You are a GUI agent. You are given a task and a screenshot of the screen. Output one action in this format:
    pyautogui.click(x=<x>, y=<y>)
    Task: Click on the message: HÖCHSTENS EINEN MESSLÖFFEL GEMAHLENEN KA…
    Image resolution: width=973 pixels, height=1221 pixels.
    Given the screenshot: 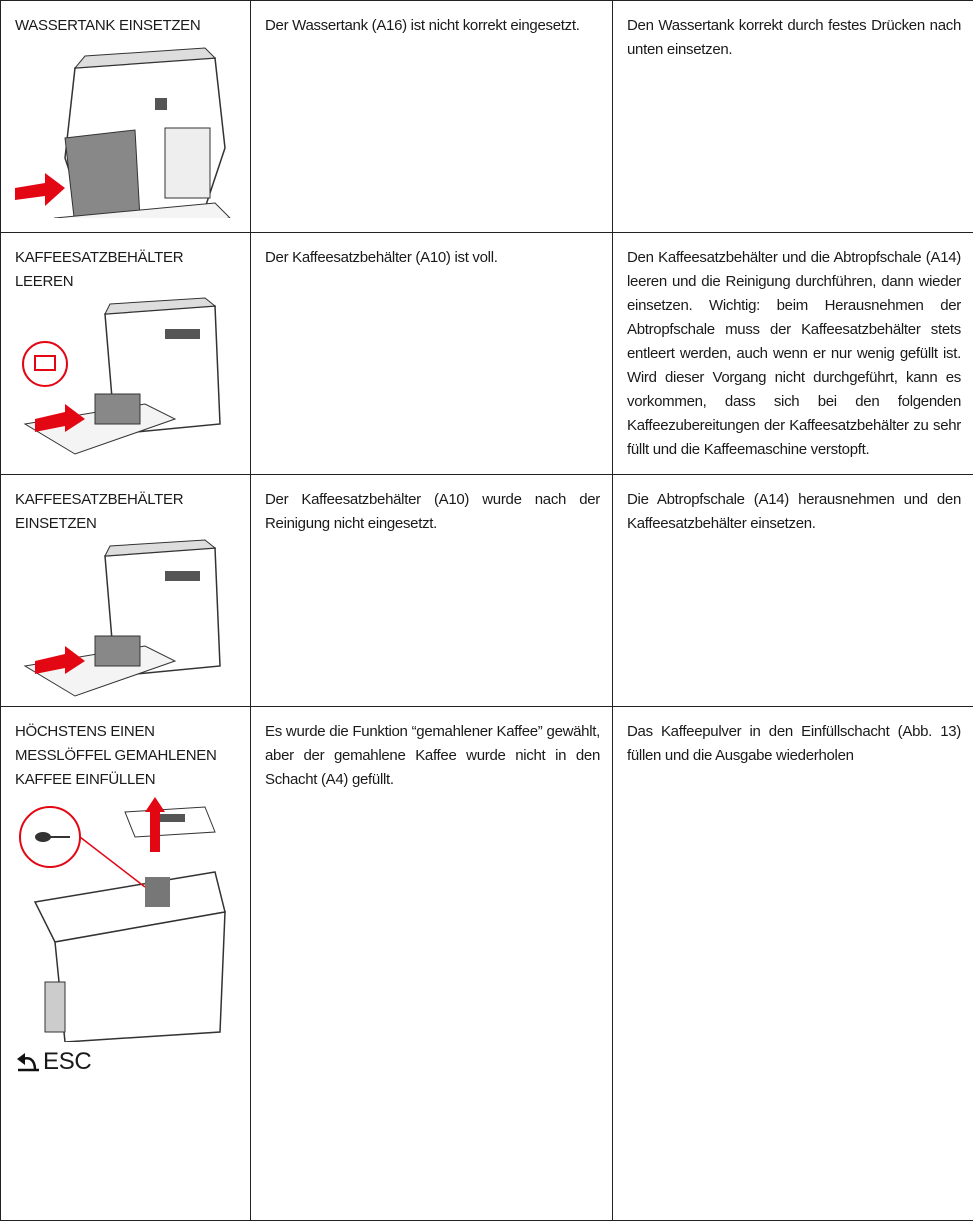 What is the action you would take?
    pyautogui.click(x=126, y=756)
    